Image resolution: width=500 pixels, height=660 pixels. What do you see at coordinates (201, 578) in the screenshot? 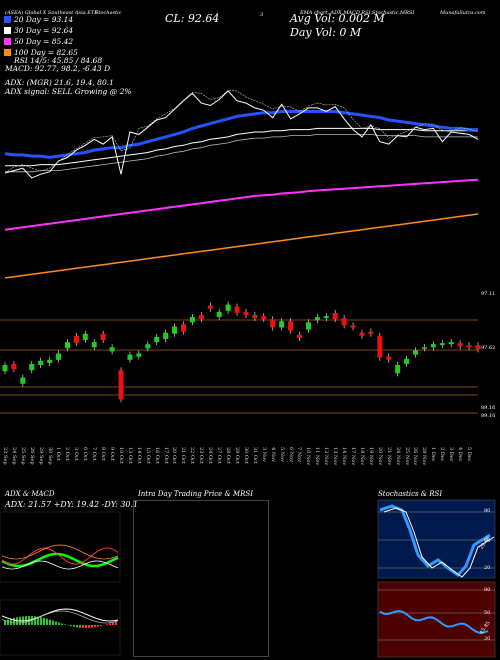
I see `intraday-panel` at bounding box center [201, 578].